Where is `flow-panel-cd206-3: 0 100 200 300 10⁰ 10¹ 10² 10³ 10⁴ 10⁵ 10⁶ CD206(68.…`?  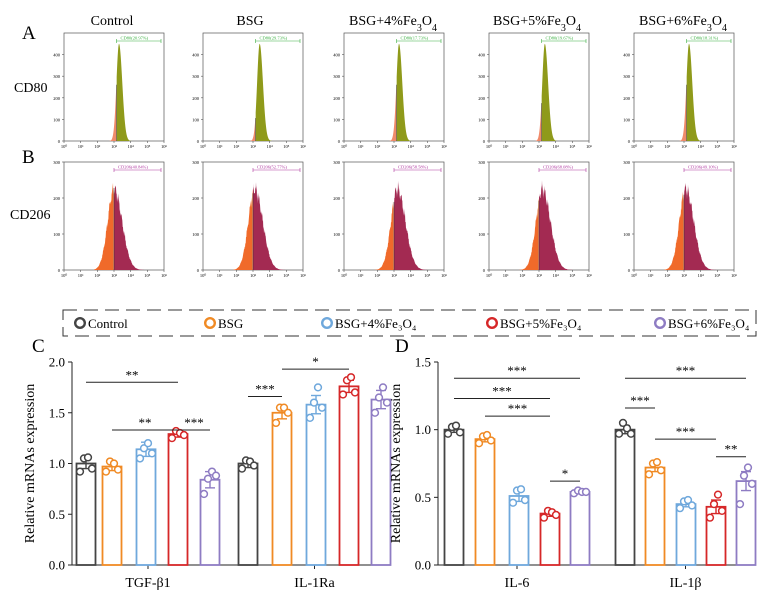 flow-panel-cd206-3: 0 100 200 300 10⁰ 10¹ 10² 10³ 10⁴ 10⁵ 10⁶ CD206(68.… is located at coordinates (535, 219).